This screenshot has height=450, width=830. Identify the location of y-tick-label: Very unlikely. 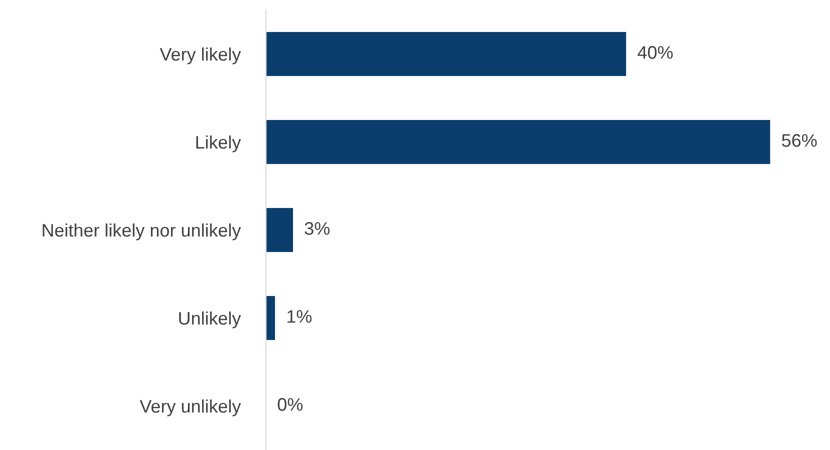
(190, 407).